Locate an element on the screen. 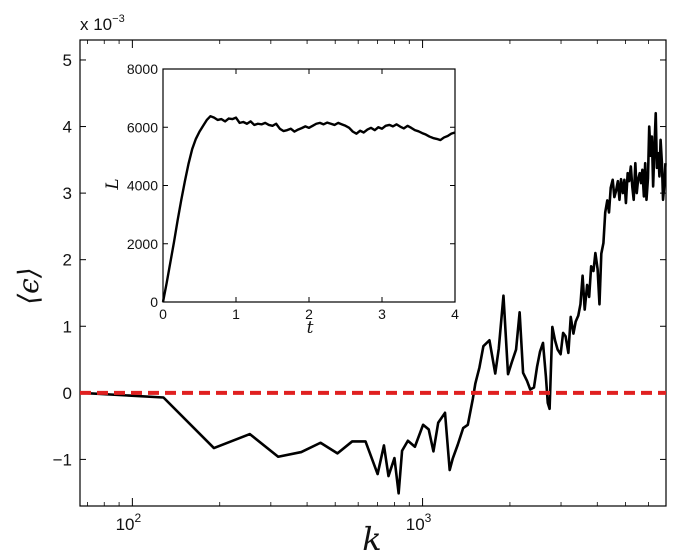  inset-y-tick-label: 8000 is located at coordinates (142, 69).